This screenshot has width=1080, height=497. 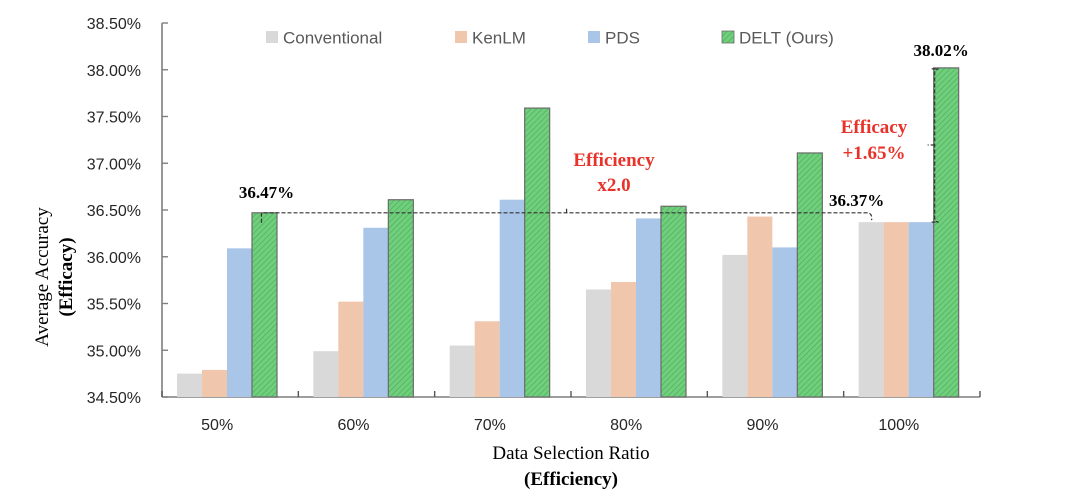 What do you see at coordinates (856, 200) in the screenshot?
I see `data-label-baseline-100: 36.37%` at bounding box center [856, 200].